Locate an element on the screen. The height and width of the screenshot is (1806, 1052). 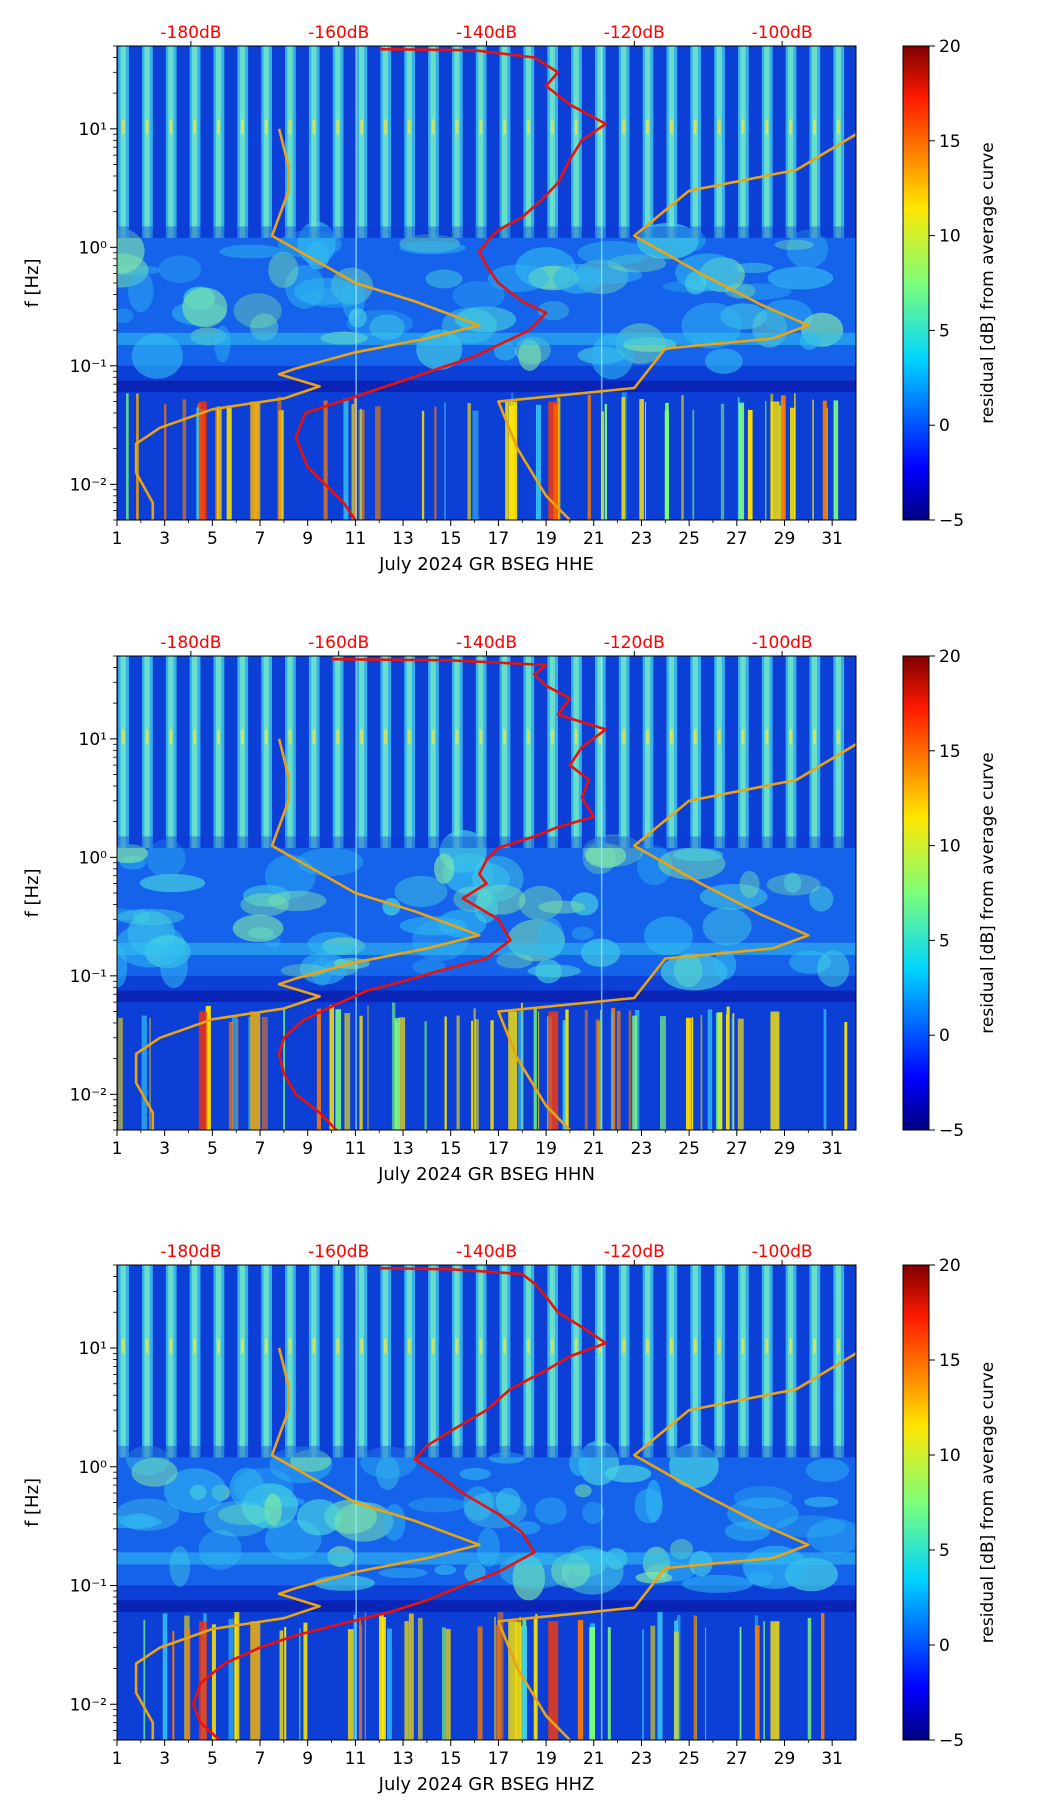
x-tick-label: 25 is located at coordinates (689, 1759).